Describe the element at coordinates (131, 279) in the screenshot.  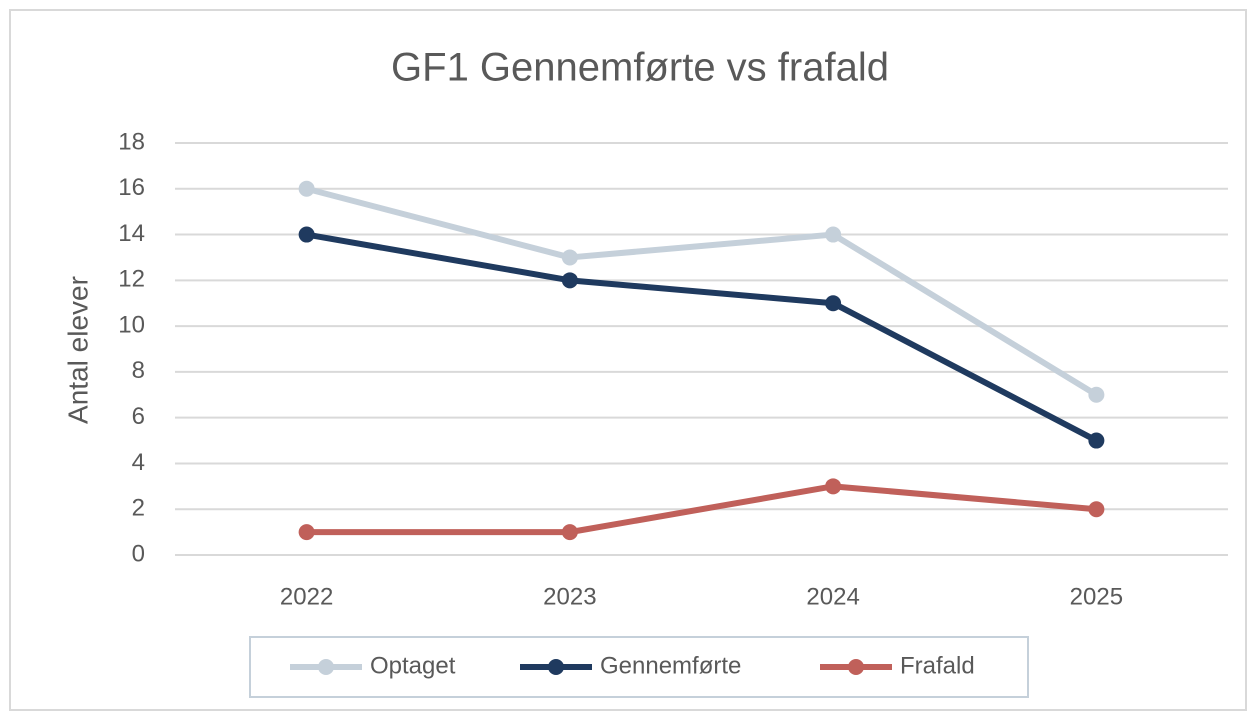
I see `y-tick-label: 12` at that location.